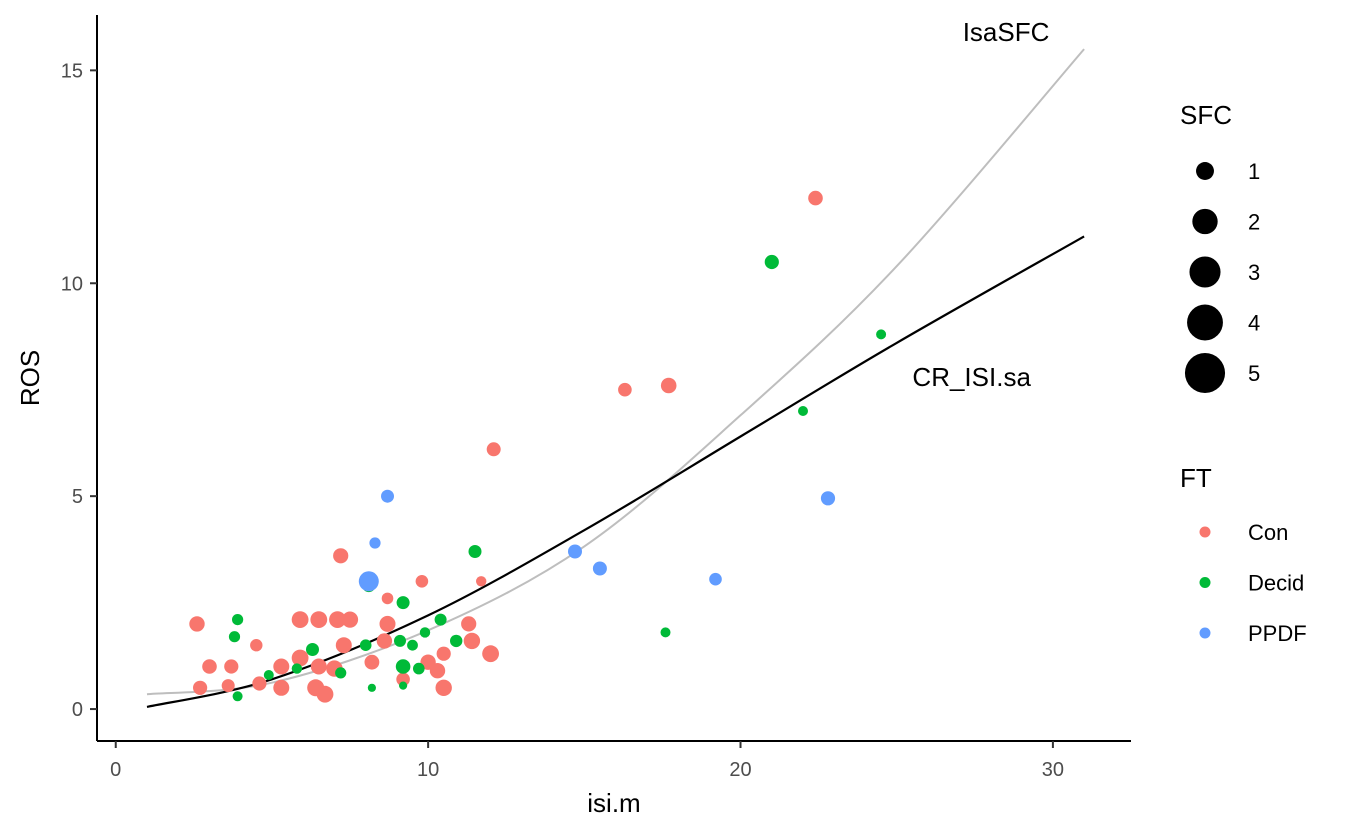 This screenshot has height=834, width=1349. What do you see at coordinates (1196, 478) in the screenshot?
I see `legend-color-title: FT` at bounding box center [1196, 478].